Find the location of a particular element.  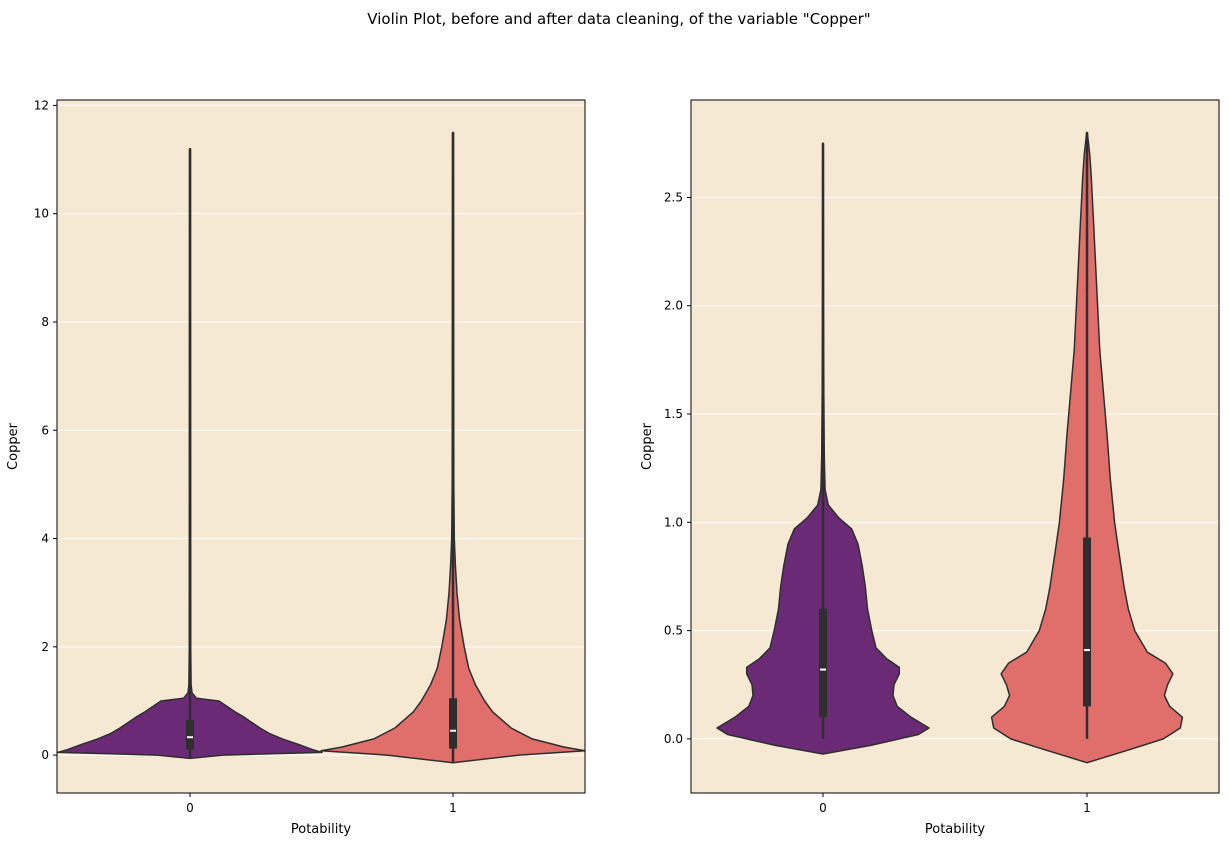

y-tick-label: 0.0 is located at coordinates (673, 739).